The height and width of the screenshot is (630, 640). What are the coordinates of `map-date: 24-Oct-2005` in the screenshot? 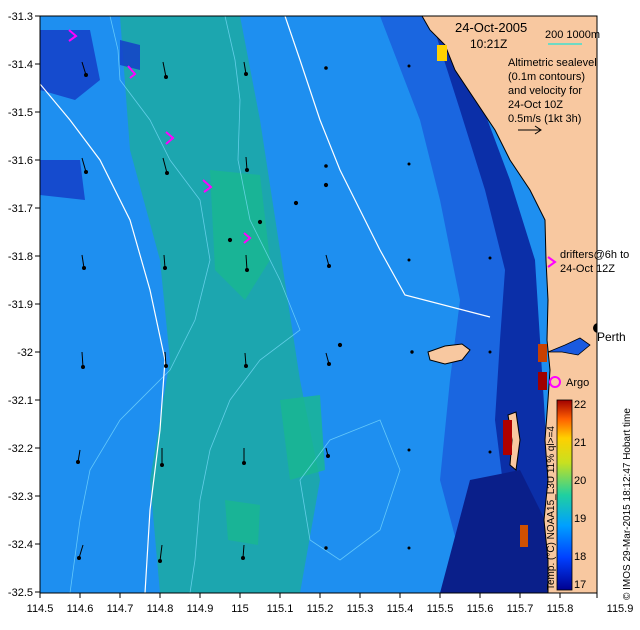 It's located at (491, 27).